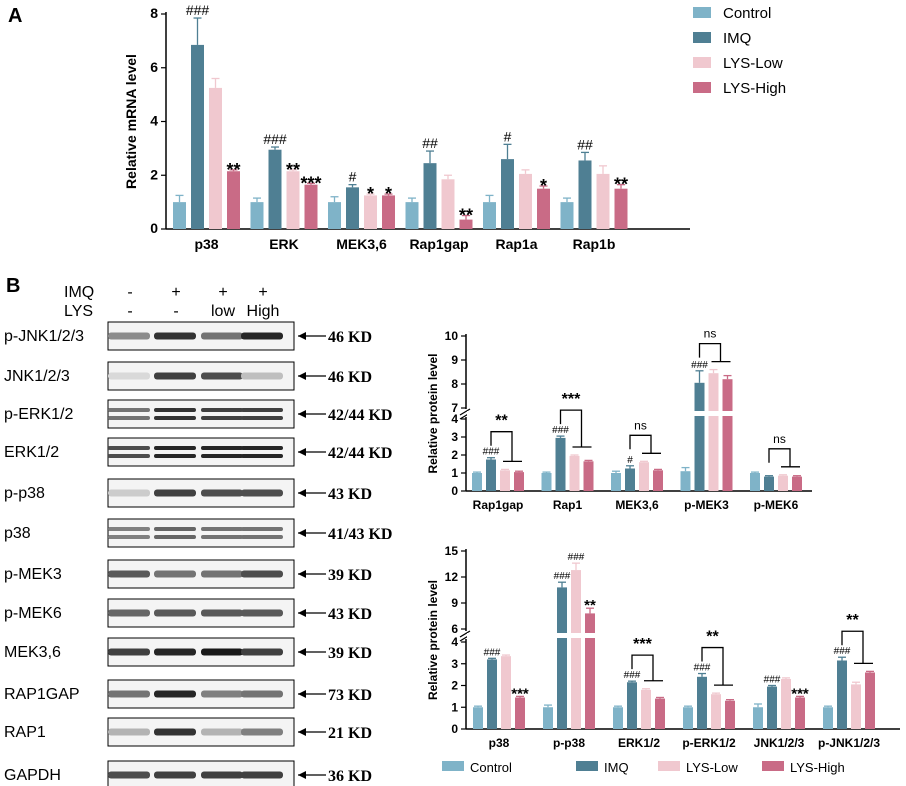 The image size is (906, 786). Describe the element at coordinates (223, 311) in the screenshot. I see `lane-marker: low` at that location.